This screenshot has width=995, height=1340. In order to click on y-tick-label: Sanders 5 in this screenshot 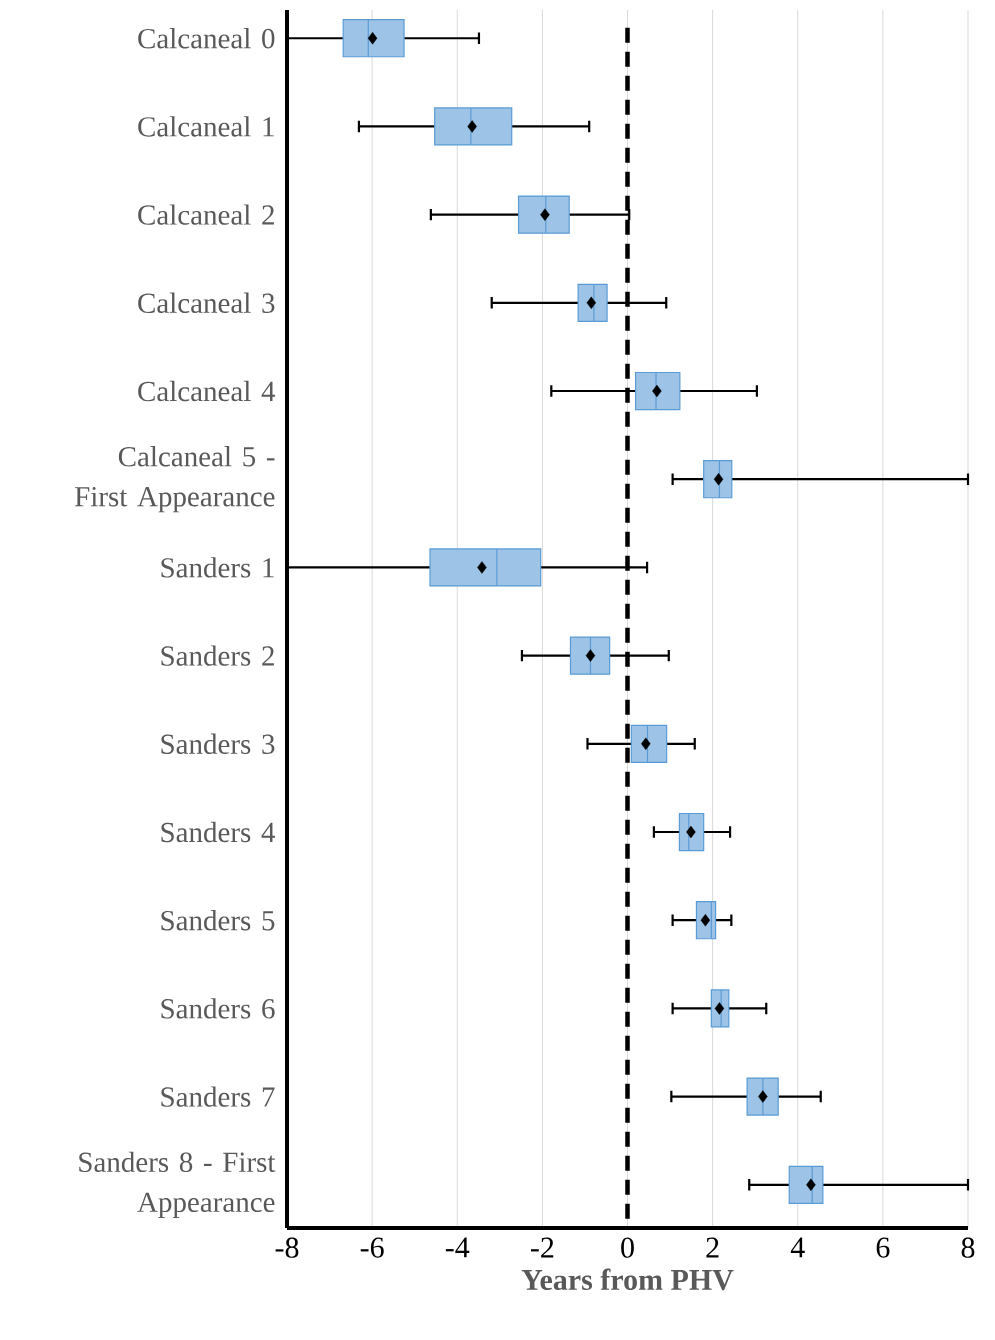, I will do `click(218, 920)`.